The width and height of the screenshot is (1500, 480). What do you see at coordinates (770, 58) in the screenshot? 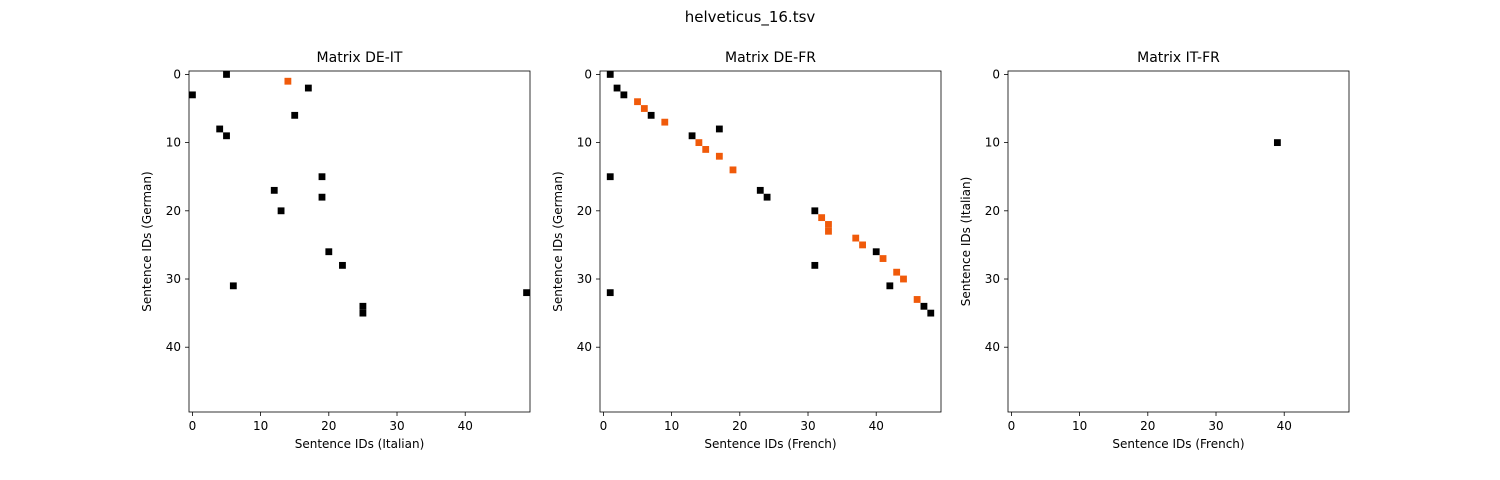
I see `chart-title: Matrix DE-FR` at bounding box center [770, 58].